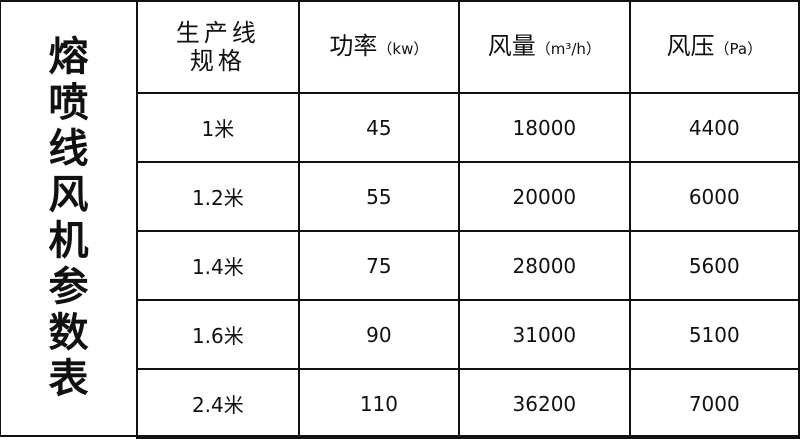  Describe the element at coordinates (544, 265) in the screenshot. I see `cell-airflow: 28000` at that location.